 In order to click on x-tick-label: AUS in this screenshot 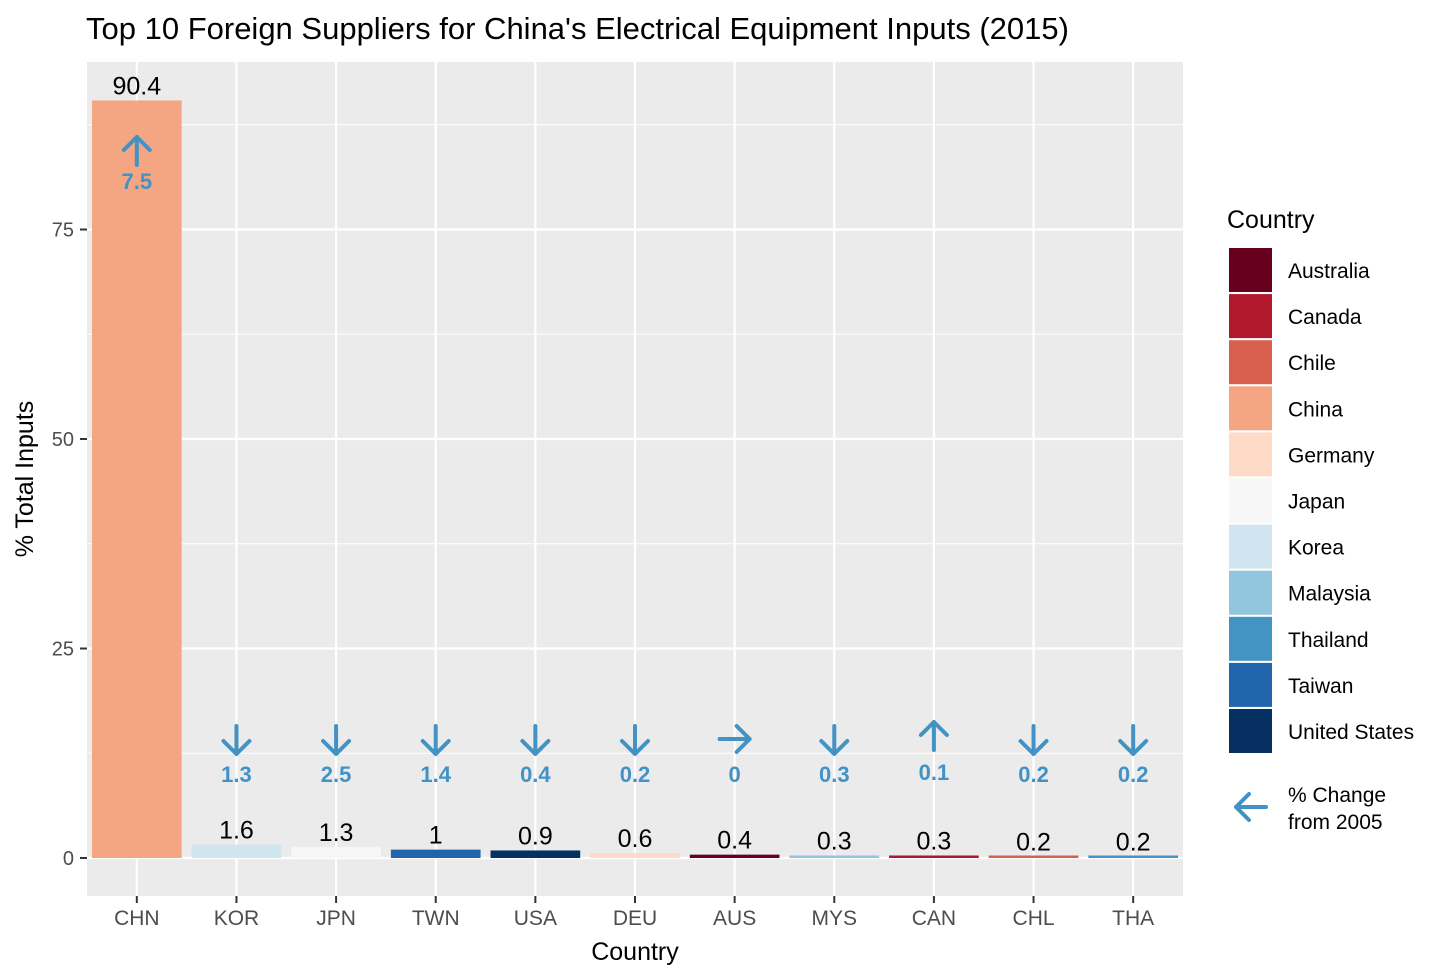, I will do `click(734, 918)`.